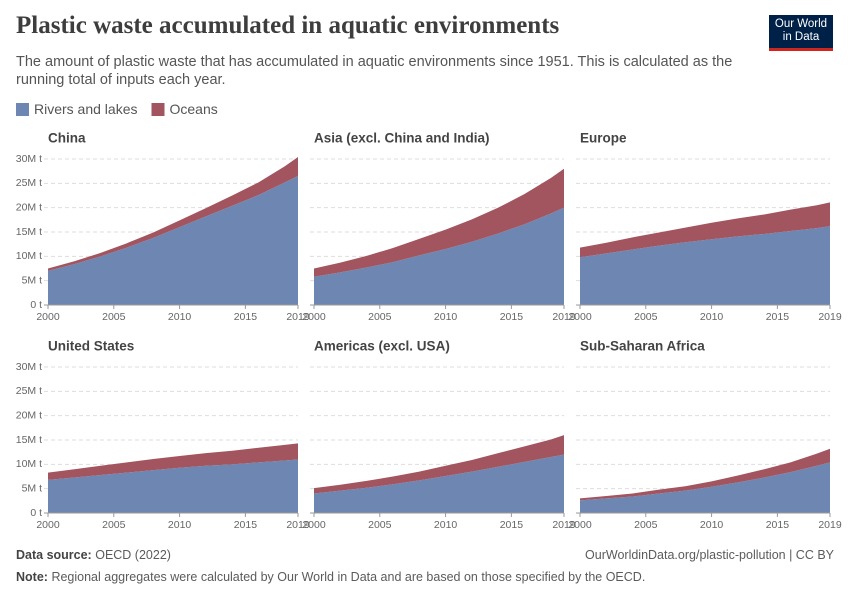 The height and width of the screenshot is (600, 850). Describe the element at coordinates (382, 346) in the screenshot. I see `panel-title: Americas (excl. USA)` at that location.